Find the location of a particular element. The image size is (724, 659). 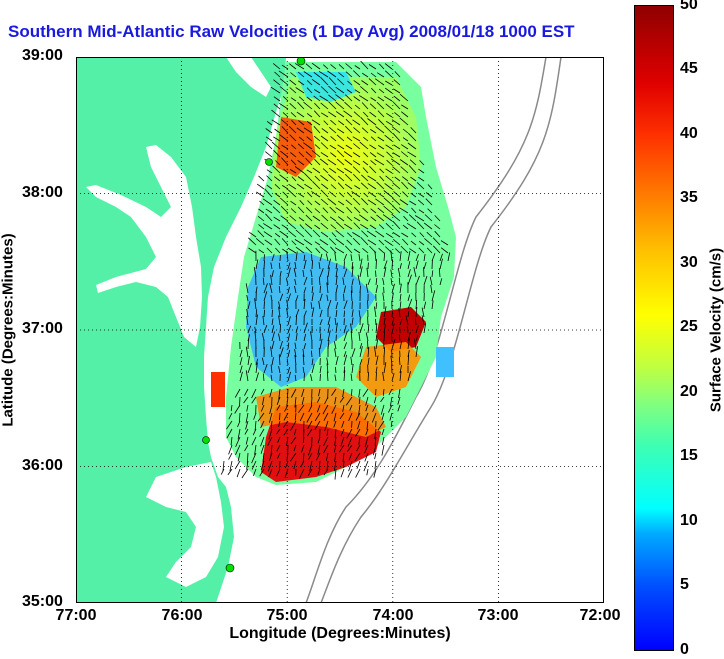

colorbar-tick: 10 is located at coordinates (689, 520).